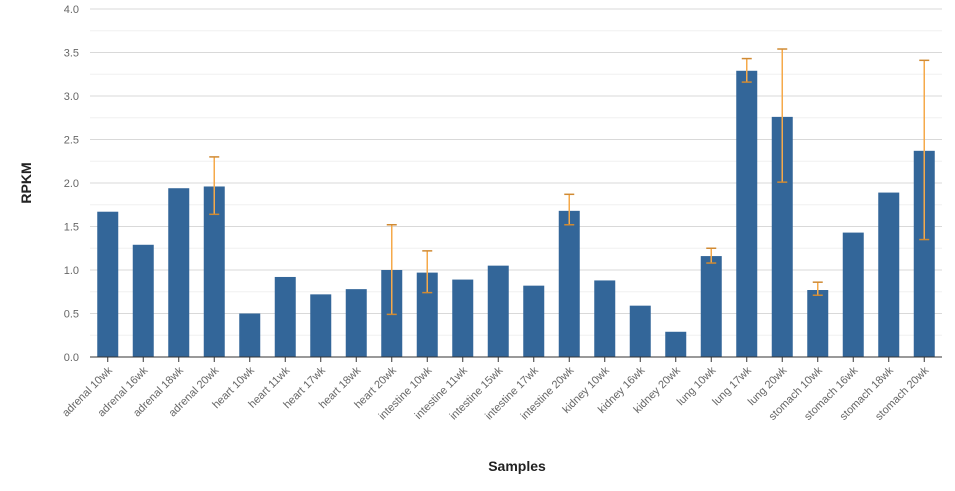 The height and width of the screenshot is (491, 955). What do you see at coordinates (71, 10) in the screenshot?
I see `y-tick-label: 4.0` at bounding box center [71, 10].